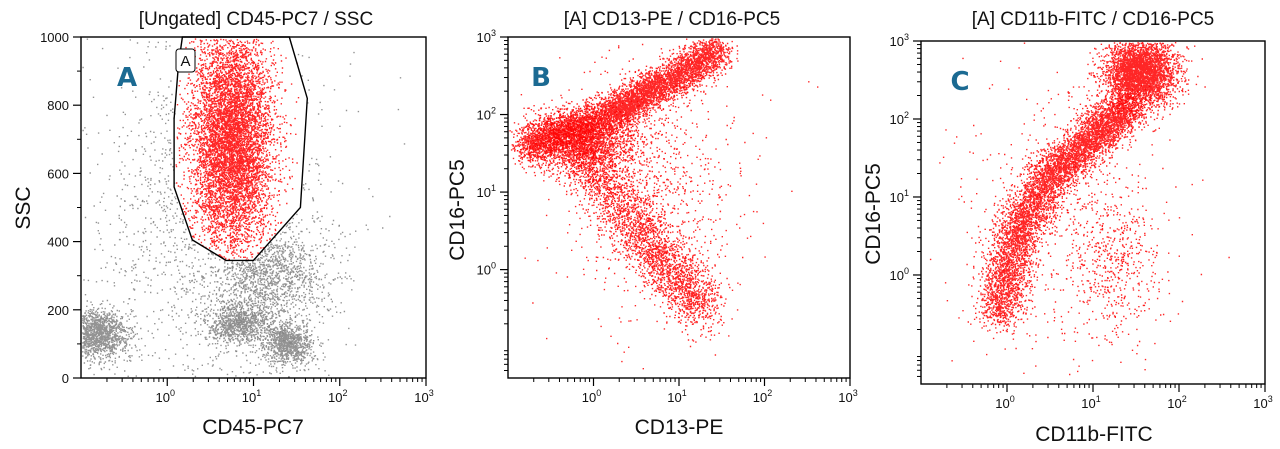 Image resolution: width=1280 pixels, height=449 pixels. What do you see at coordinates (58, 173) in the screenshot?
I see `y-tick-label: 600` at bounding box center [58, 173].